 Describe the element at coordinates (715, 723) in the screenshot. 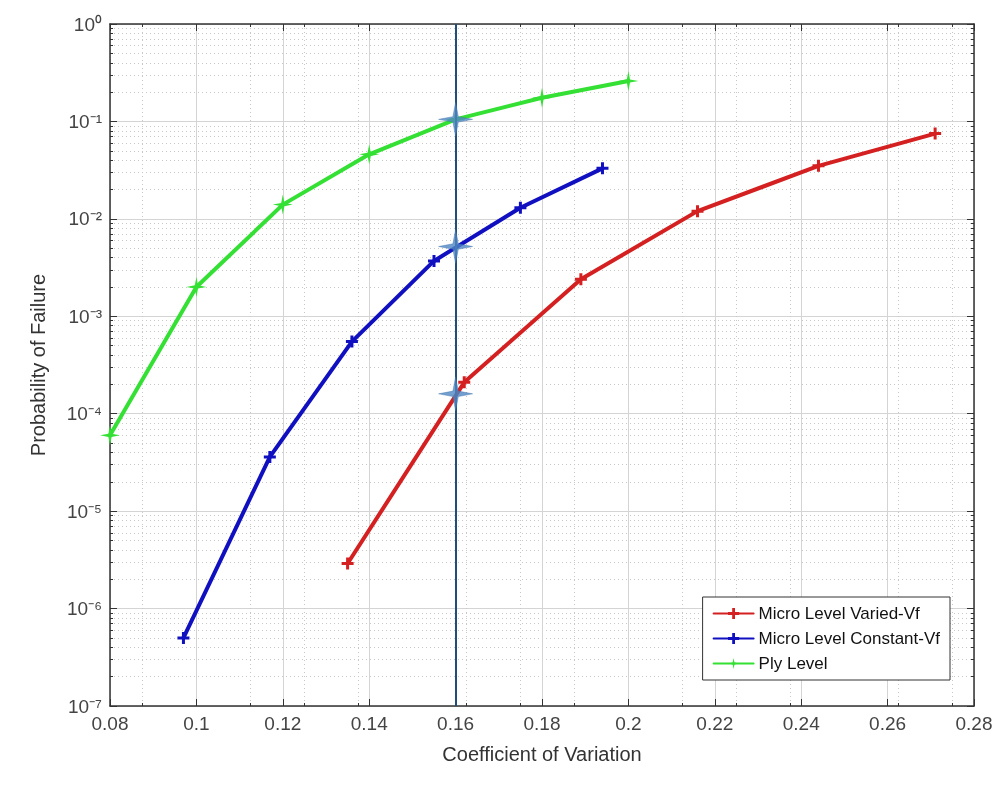

I see `x-tick-label: 0.22` at that location.